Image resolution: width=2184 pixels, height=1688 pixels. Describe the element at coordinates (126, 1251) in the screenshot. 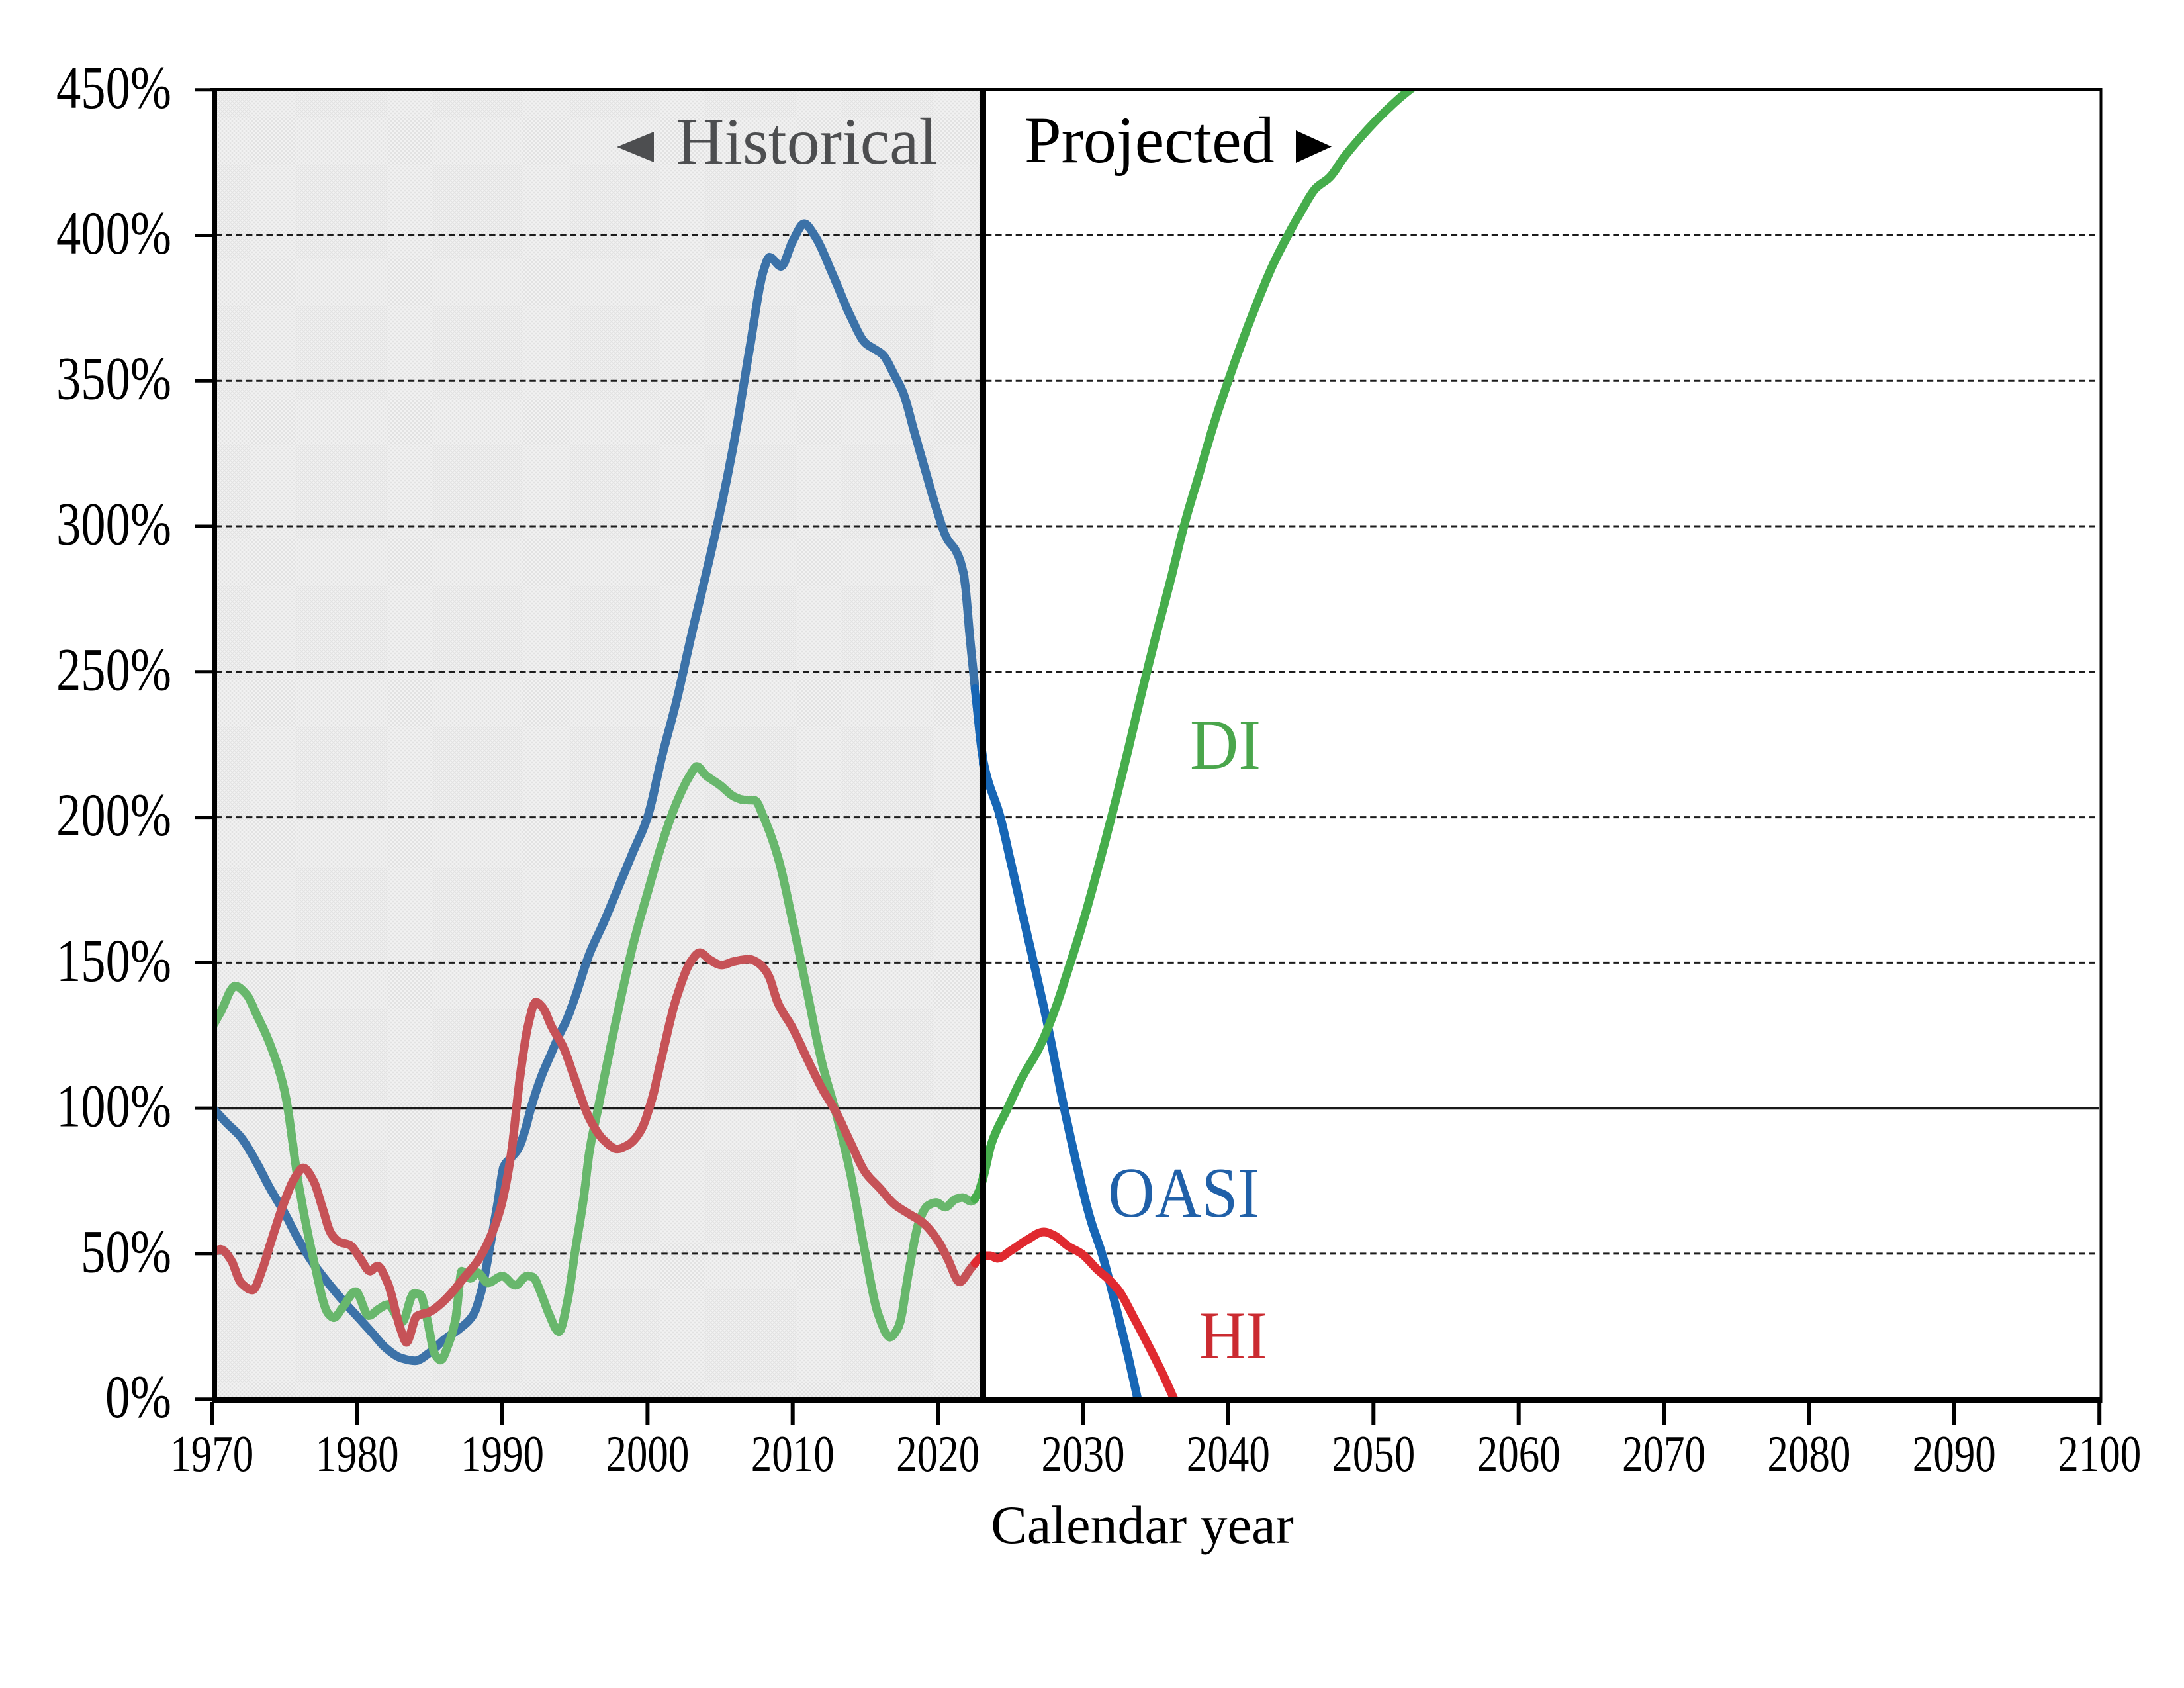

I see `svg-text: 50%` at that location.